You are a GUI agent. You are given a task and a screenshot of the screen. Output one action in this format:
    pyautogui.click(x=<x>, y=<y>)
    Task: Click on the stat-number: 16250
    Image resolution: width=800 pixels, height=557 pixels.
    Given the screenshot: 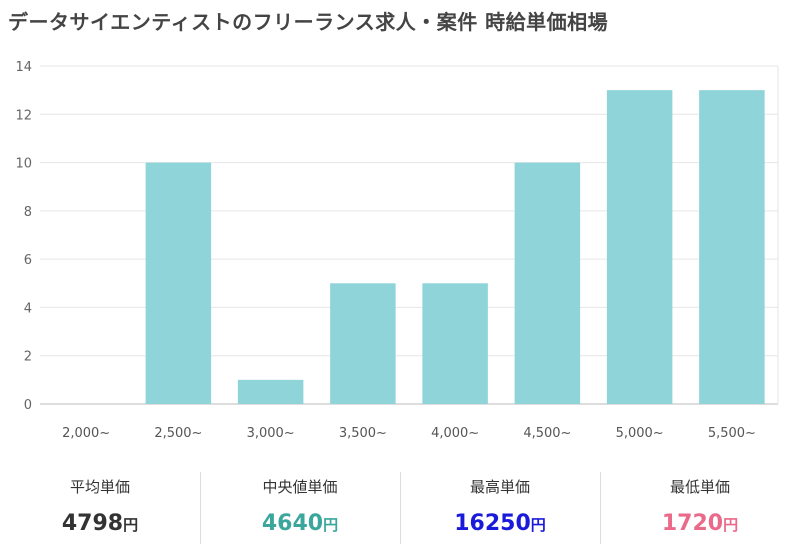 What is the action you would take?
    pyautogui.click(x=492, y=523)
    